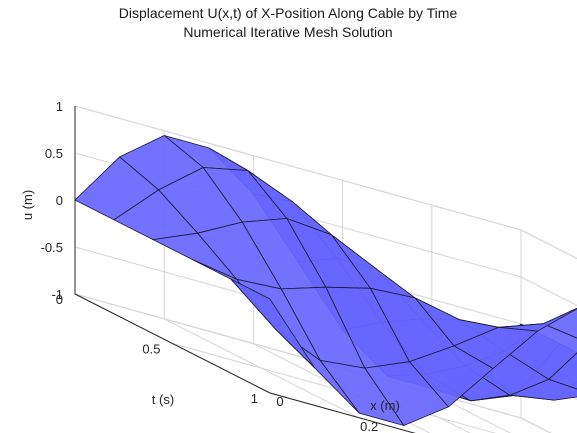 The image size is (577, 433). Describe the element at coordinates (369, 426) in the screenshot. I see `x-tick-label: 0.2` at that location.